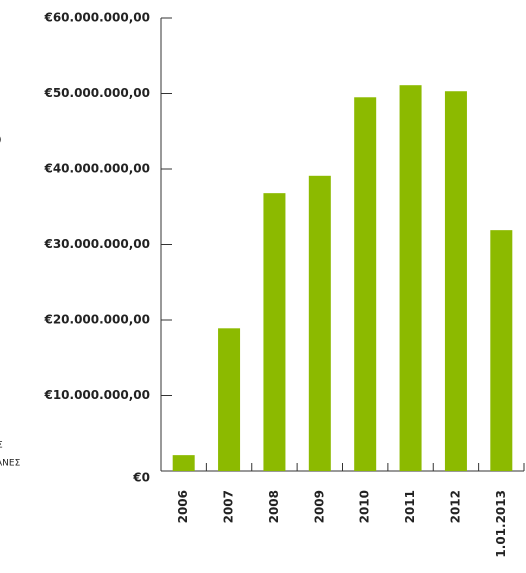  What do you see at coordinates (1, 446) in the screenshot?
I see `annotation: Σ` at bounding box center [1, 446].